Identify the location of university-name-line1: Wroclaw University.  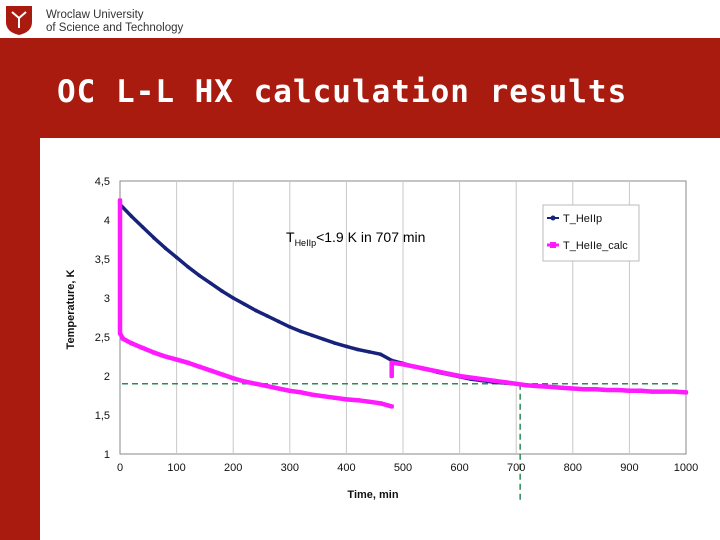
(95, 15).